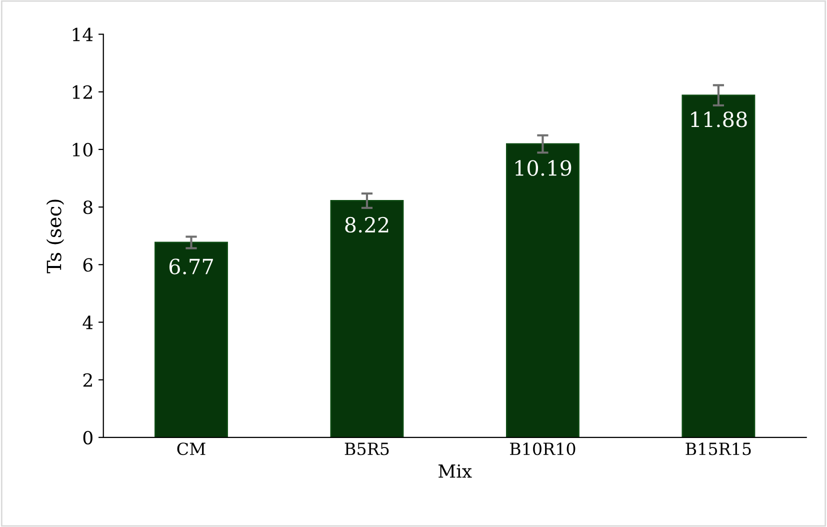 This screenshot has height=527, width=827. What do you see at coordinates (191, 449) in the screenshot?
I see `x-tick-label: CM` at bounding box center [191, 449].